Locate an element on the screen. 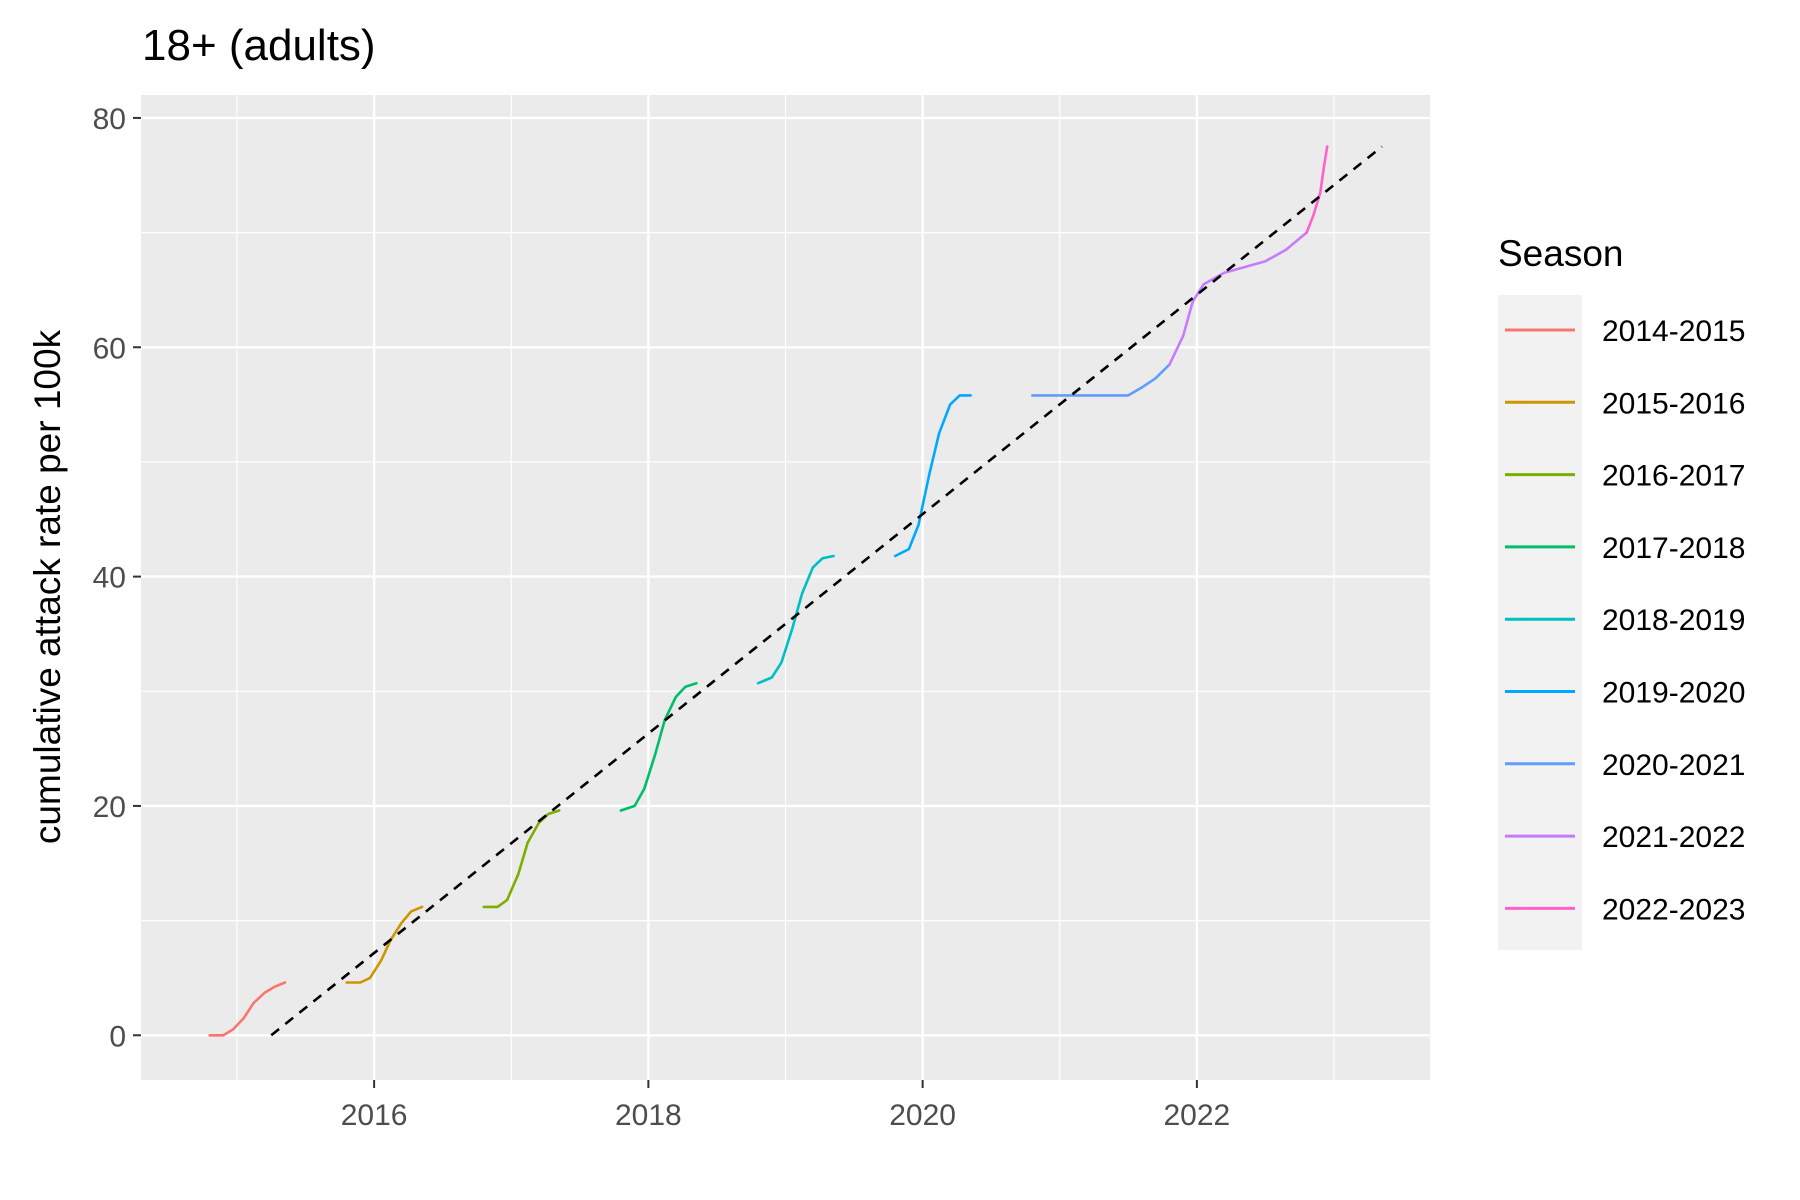 Image resolution: width=1800 pixels, height=1200 pixels. series-line-2014-2015 is located at coordinates (247, 1009).